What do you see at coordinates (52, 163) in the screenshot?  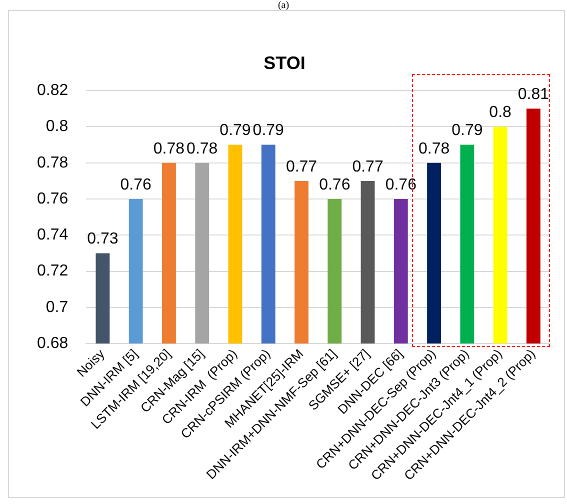 I see `y-tick-label: 0.78` at bounding box center [52, 163].